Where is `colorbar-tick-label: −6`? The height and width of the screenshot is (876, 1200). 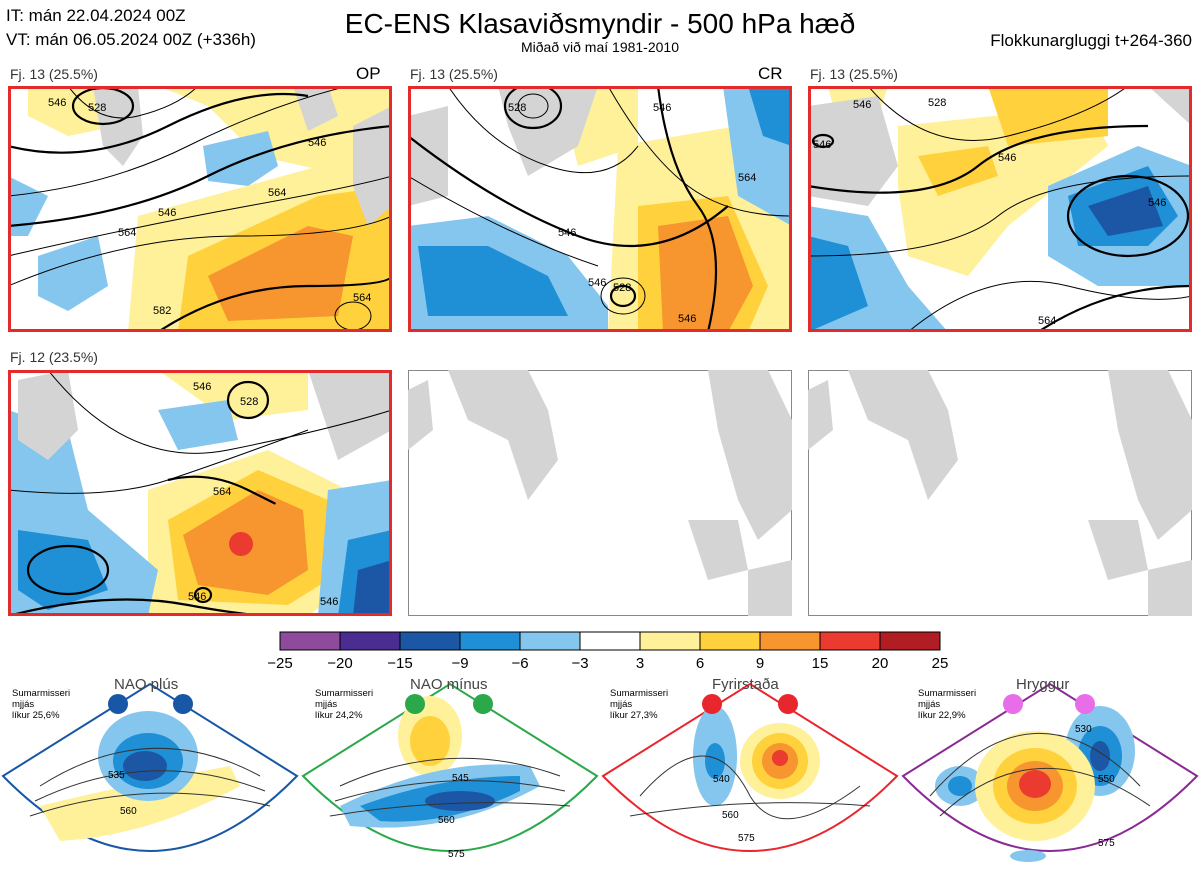
colorbar-tick-label: −6 is located at coordinates (519, 663).